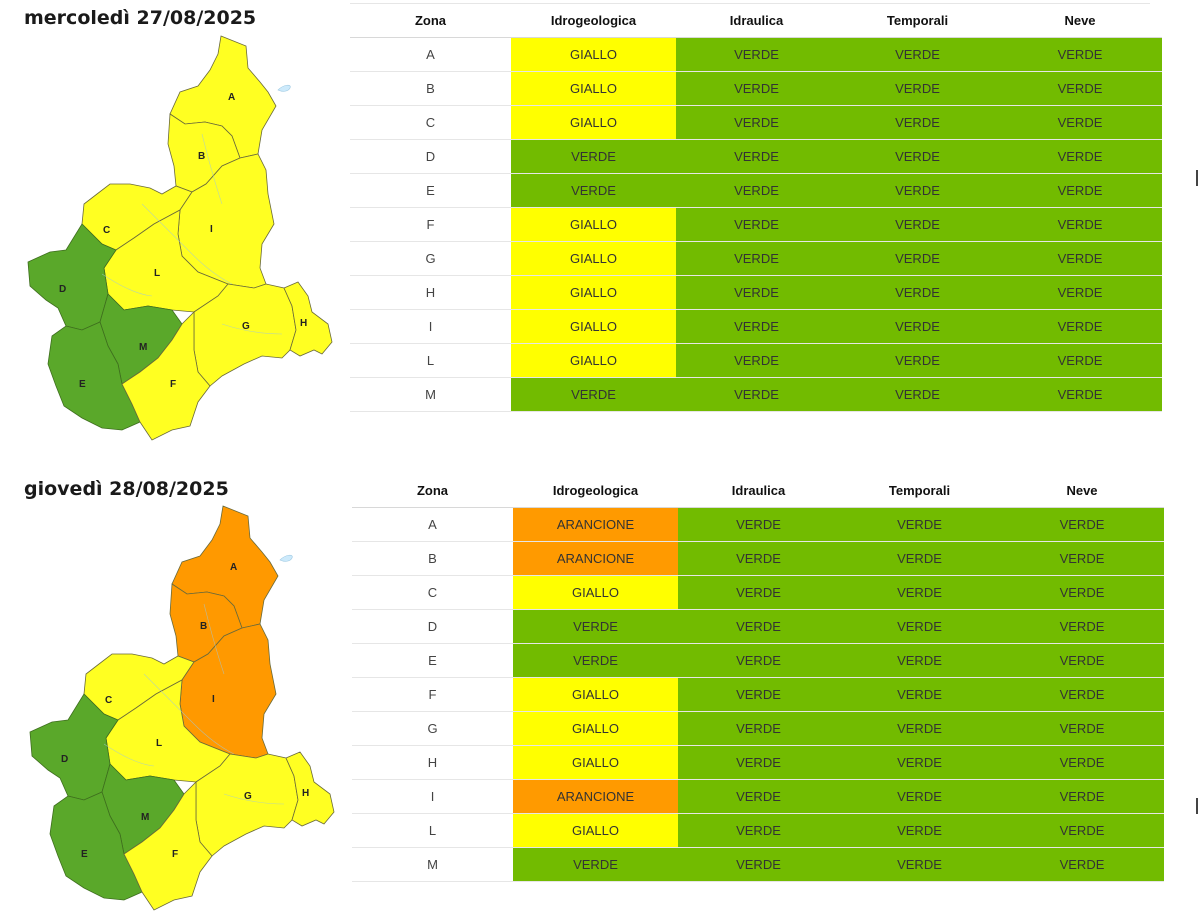  What do you see at coordinates (756, 88) in the screenshot?
I see `table-row: B GIALLO VERDE VERDE VERDE` at bounding box center [756, 88].